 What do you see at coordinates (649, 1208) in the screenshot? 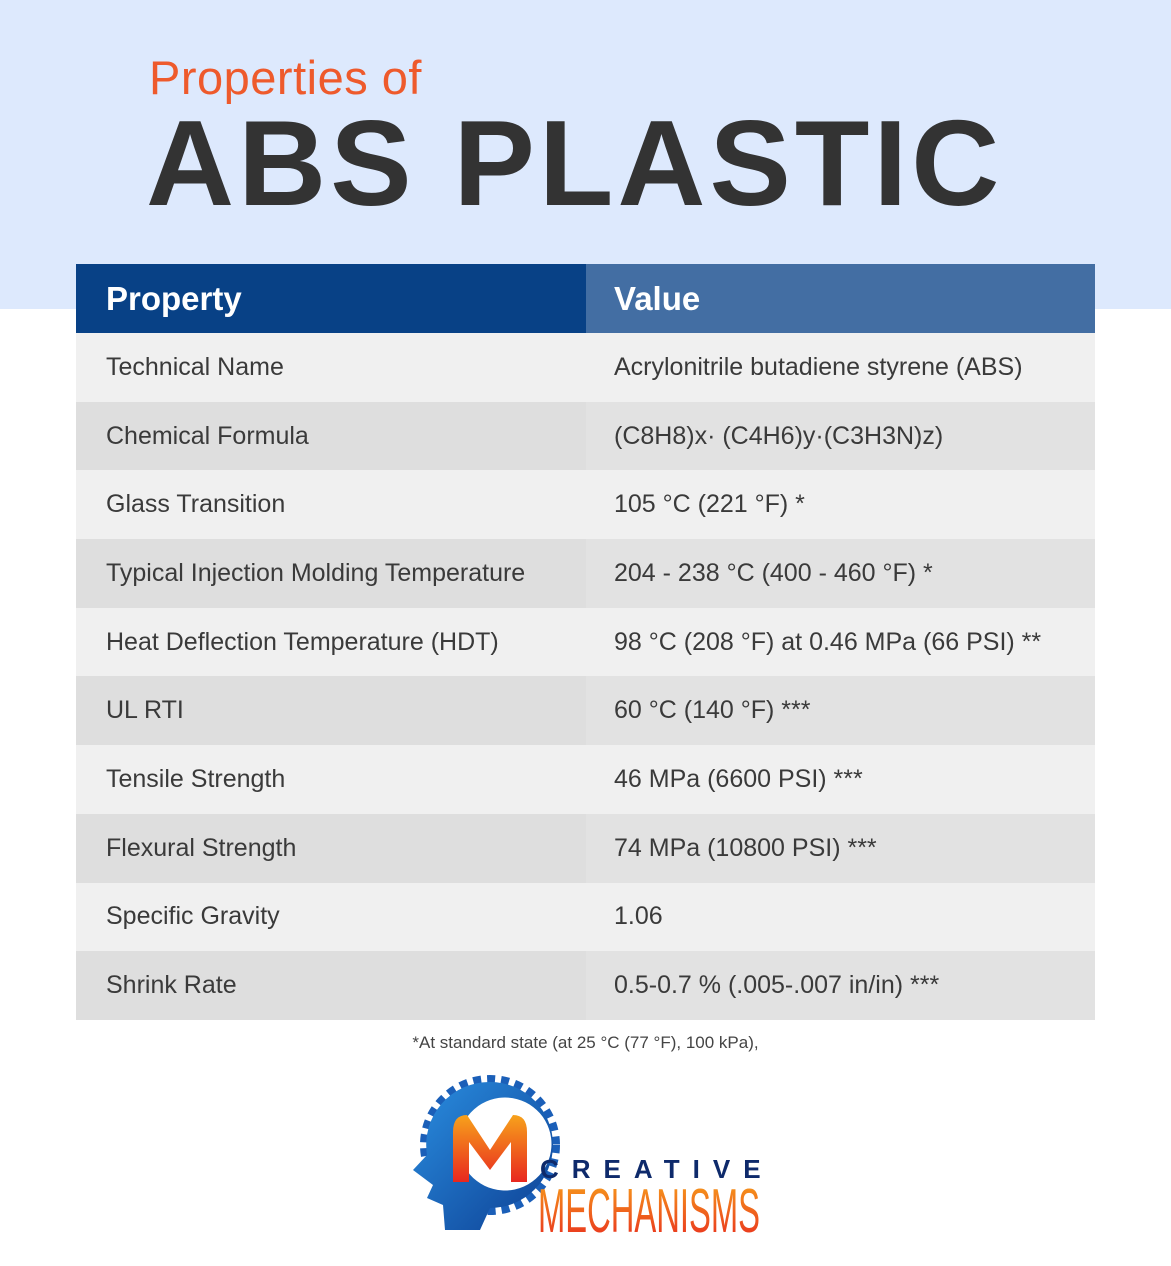
I see `svg-text: MECHANISMS` at bounding box center [649, 1208].